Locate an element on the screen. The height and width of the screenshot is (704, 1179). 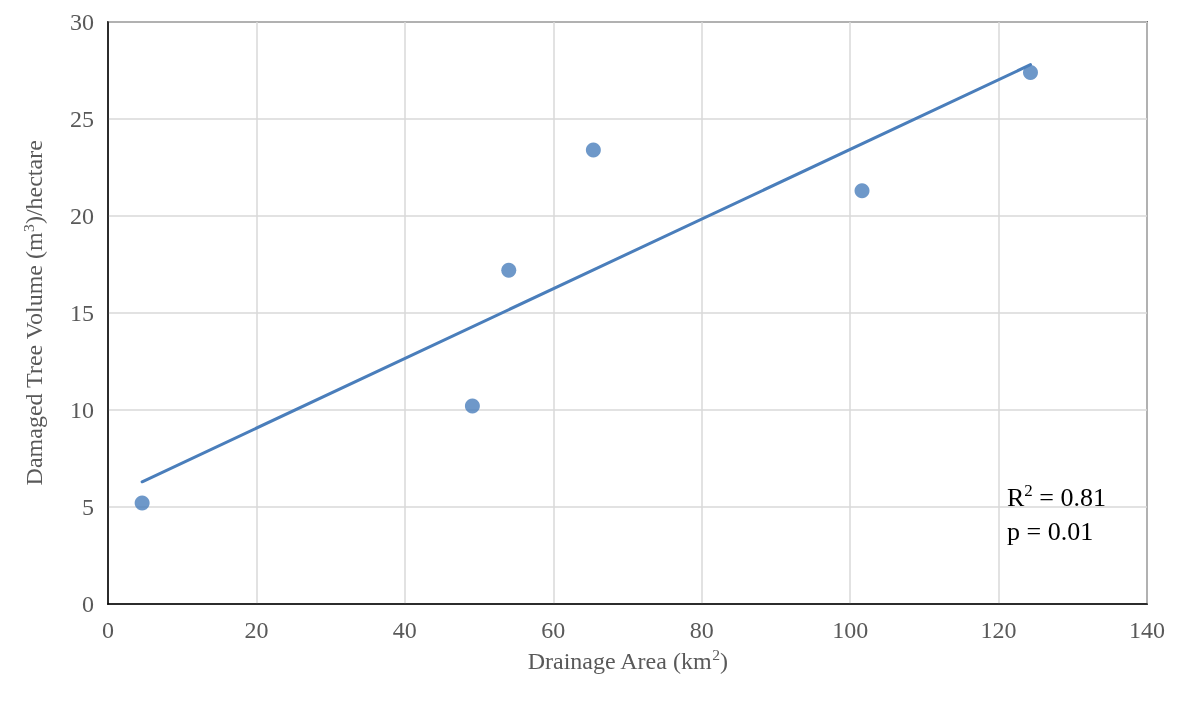
y-tick-label: 15 is located at coordinates (82, 313).